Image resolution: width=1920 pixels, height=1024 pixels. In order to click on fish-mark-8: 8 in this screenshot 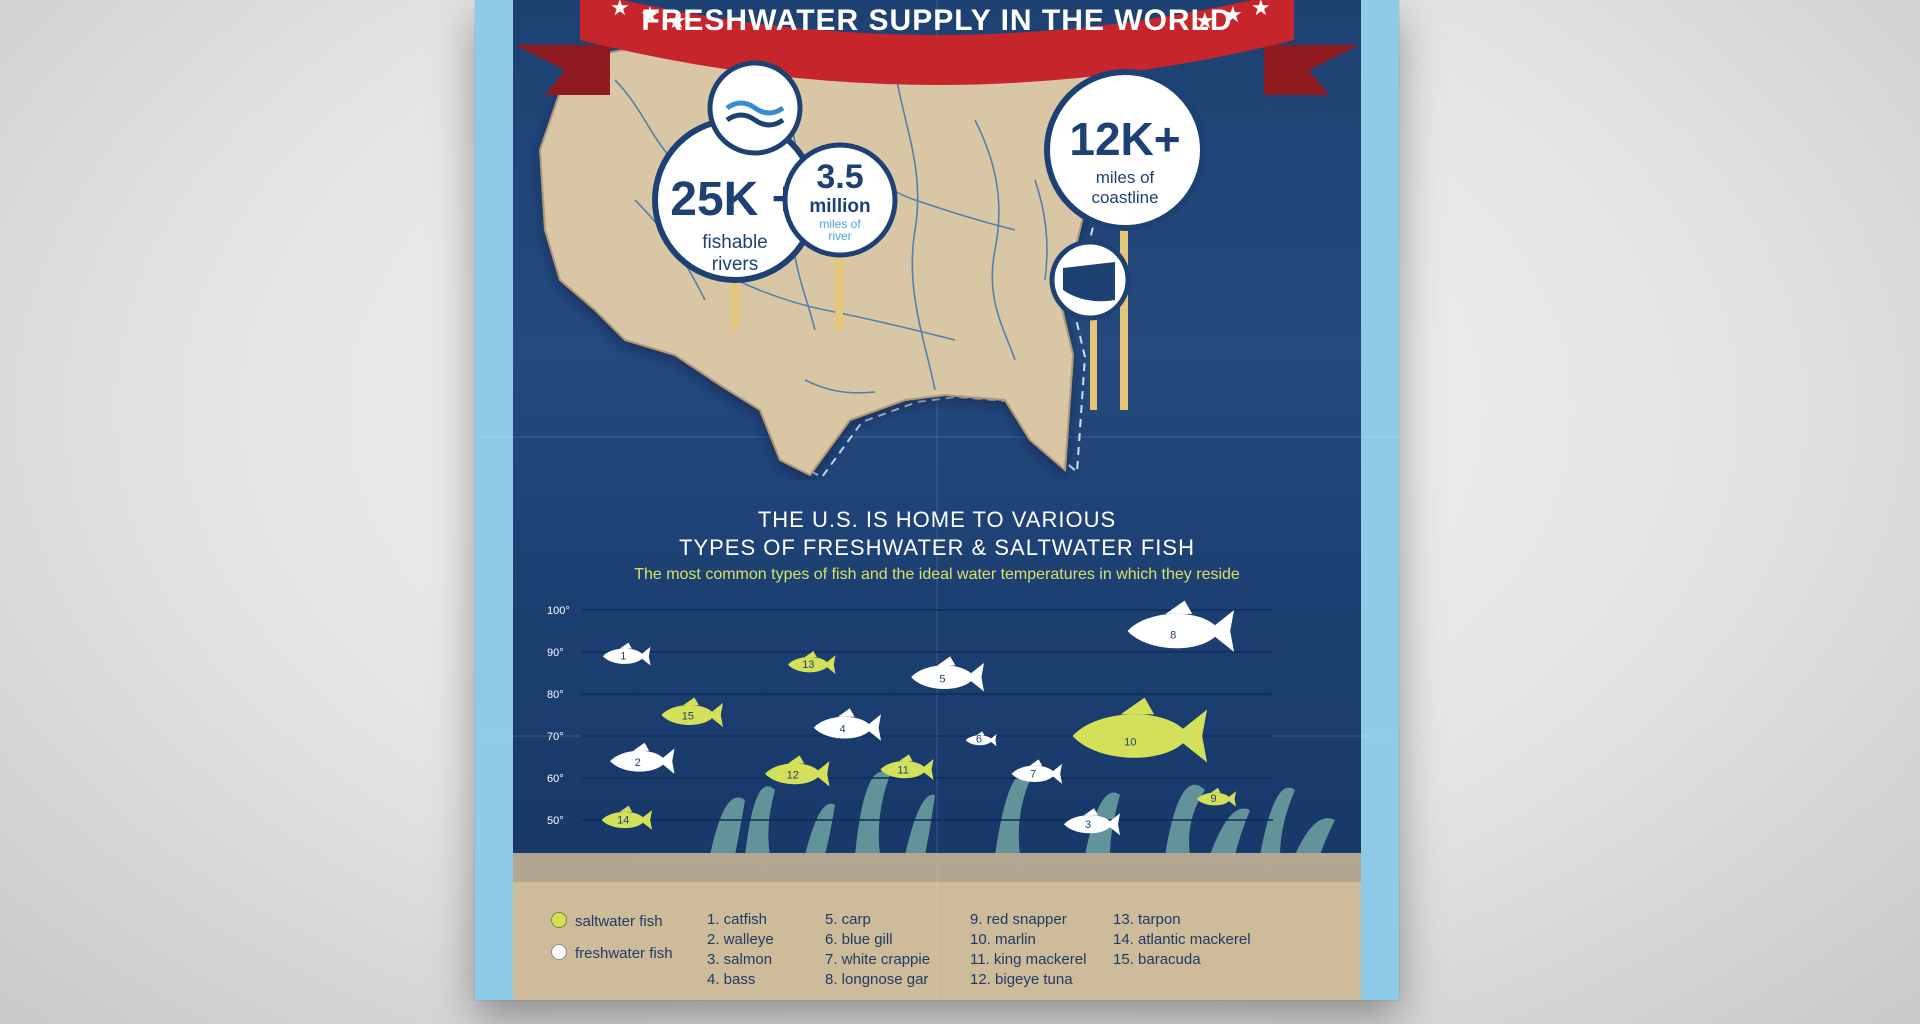, I will do `click(1180, 626)`.